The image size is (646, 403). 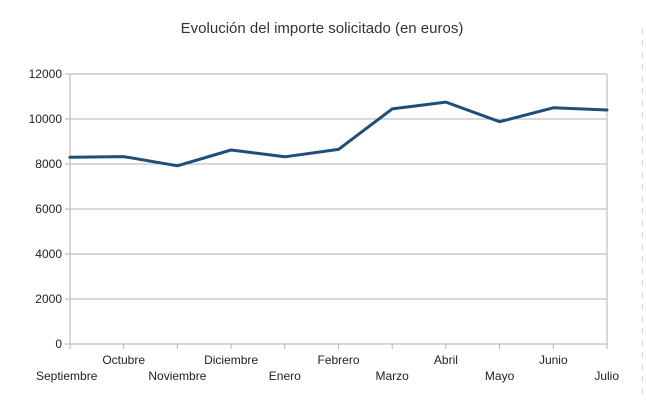 What do you see at coordinates (285, 376) in the screenshot?
I see `x-tick-label: Enero` at bounding box center [285, 376].